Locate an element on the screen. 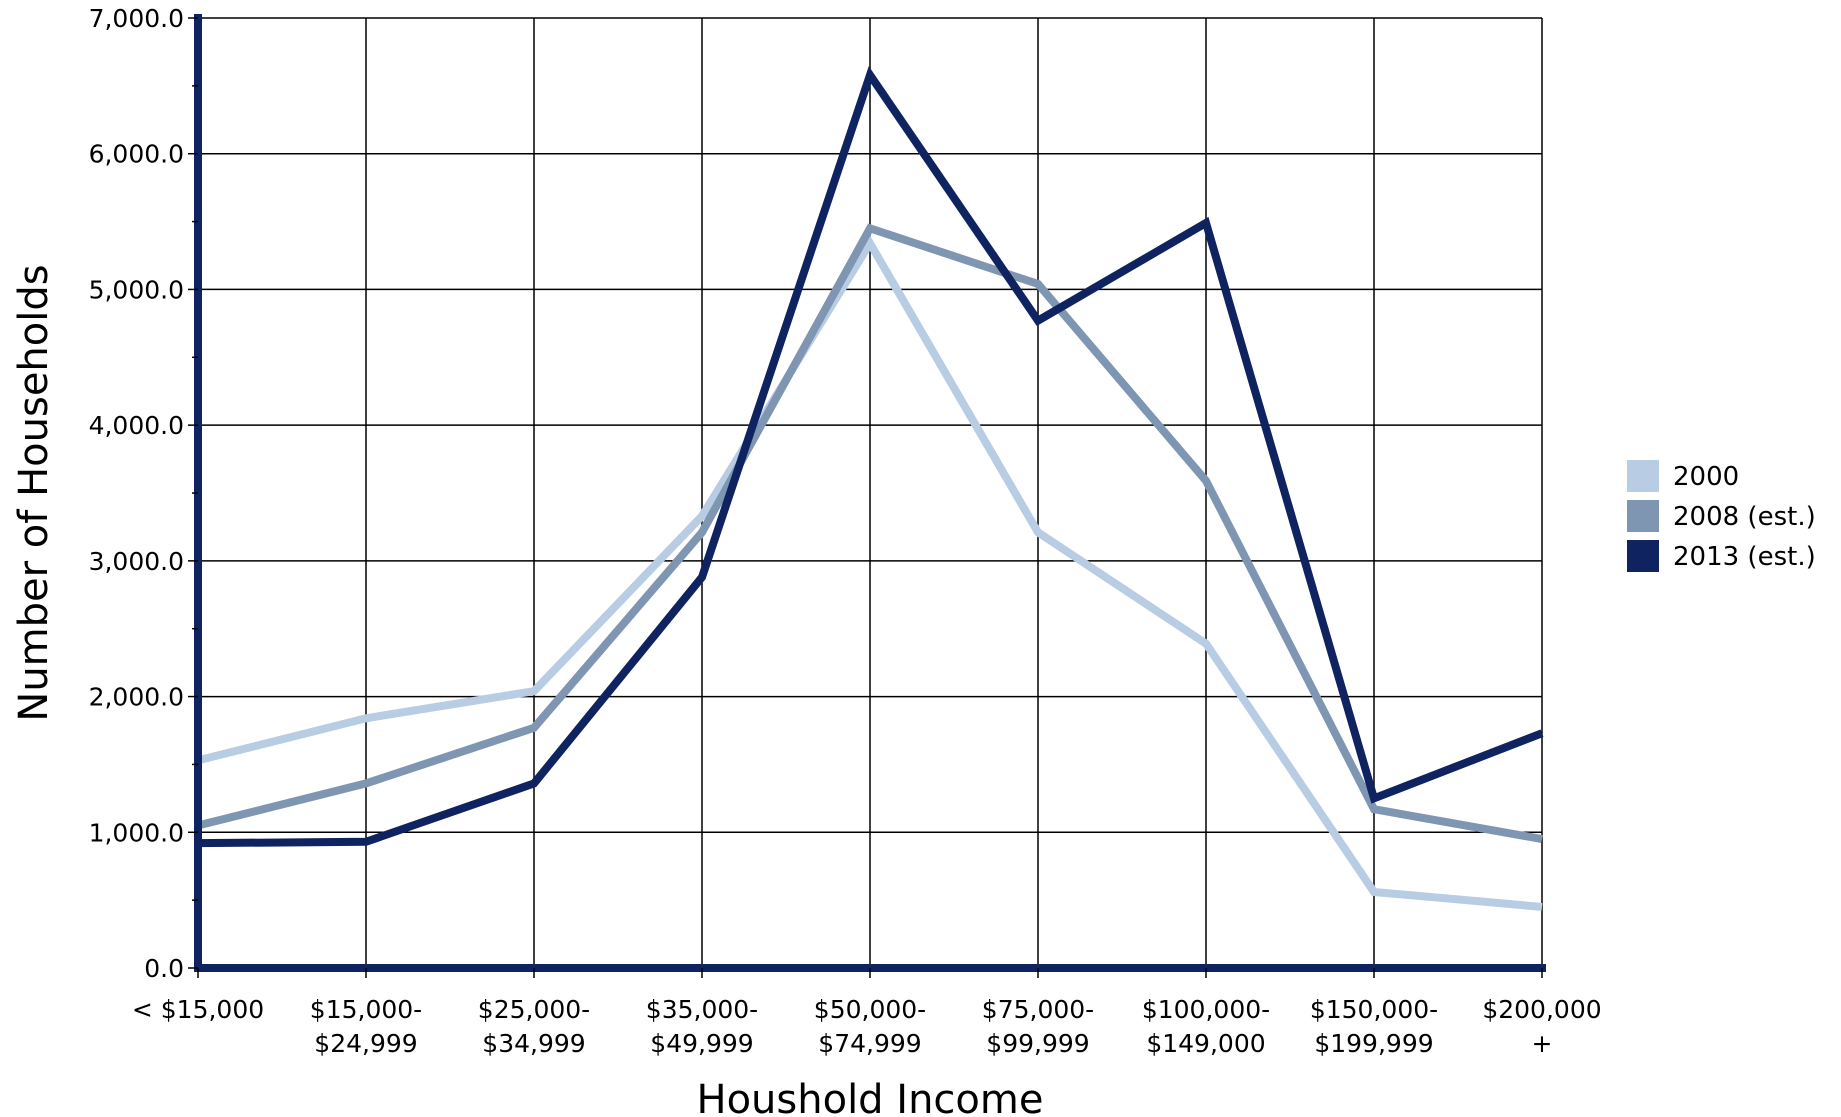  x-tick-label: $49,999 is located at coordinates (701, 1043).